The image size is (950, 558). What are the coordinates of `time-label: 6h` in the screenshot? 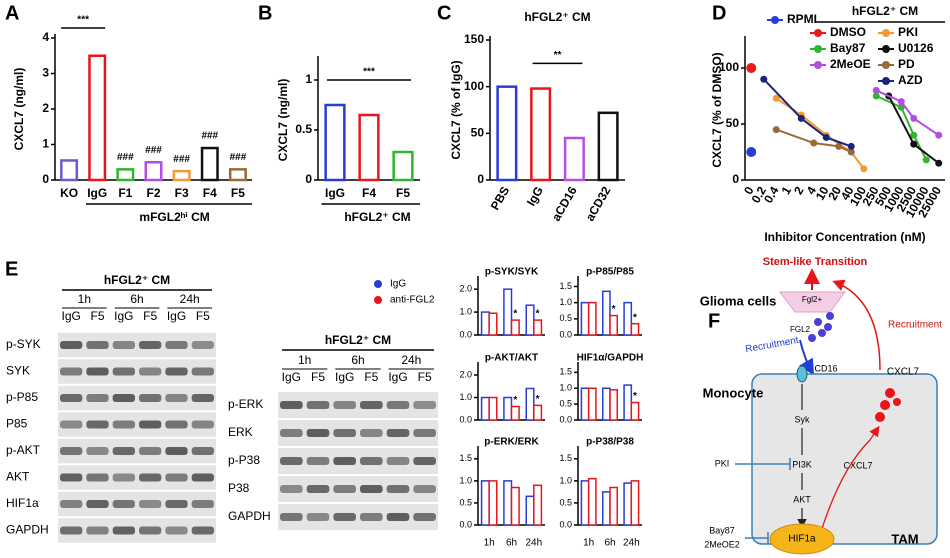 It's located at (357, 360).